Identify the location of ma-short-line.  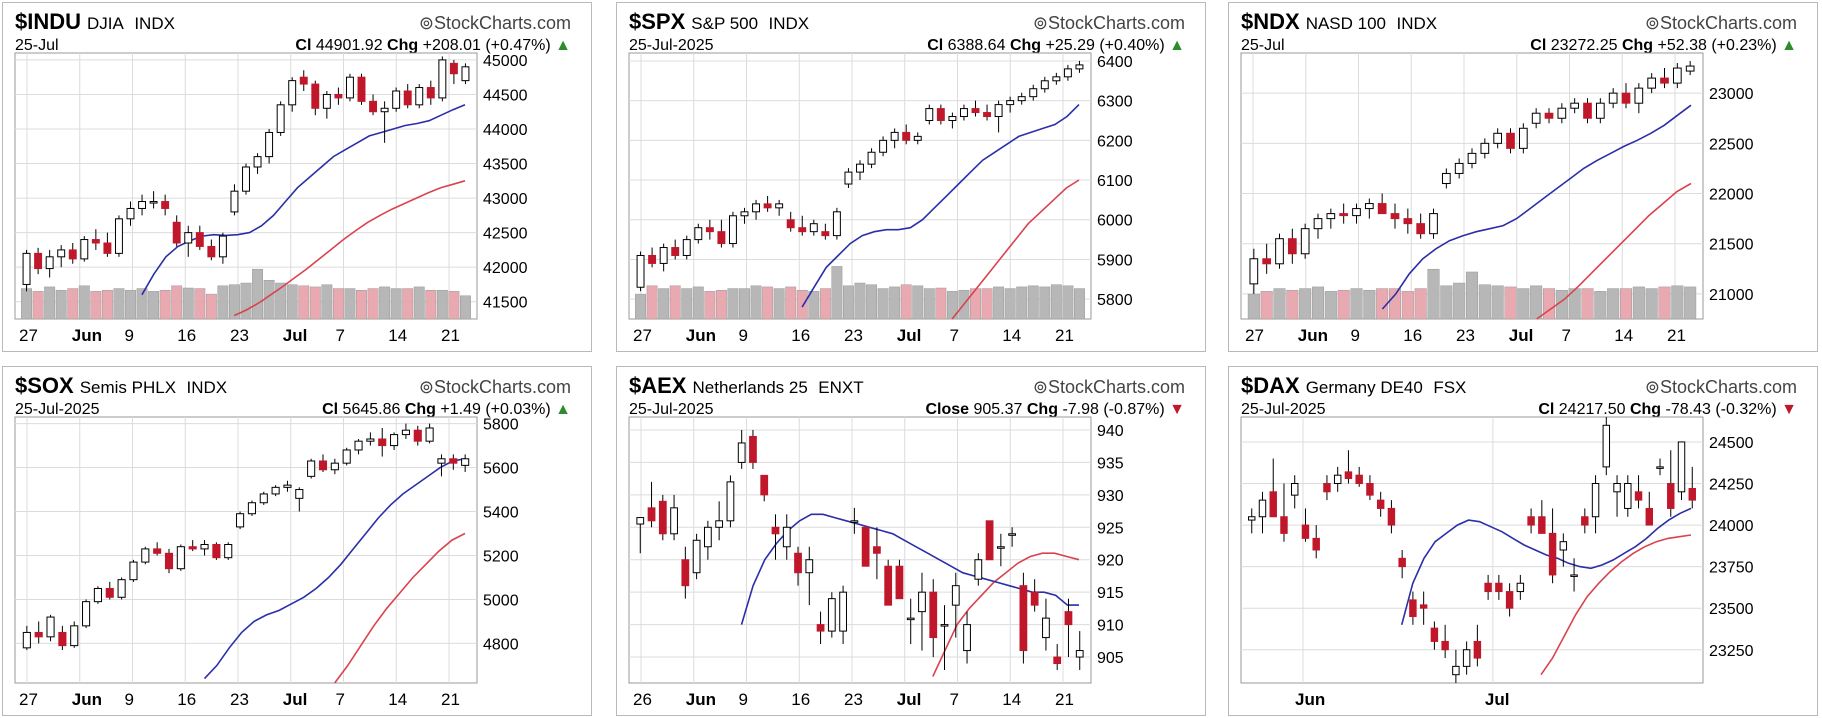
(334, 569).